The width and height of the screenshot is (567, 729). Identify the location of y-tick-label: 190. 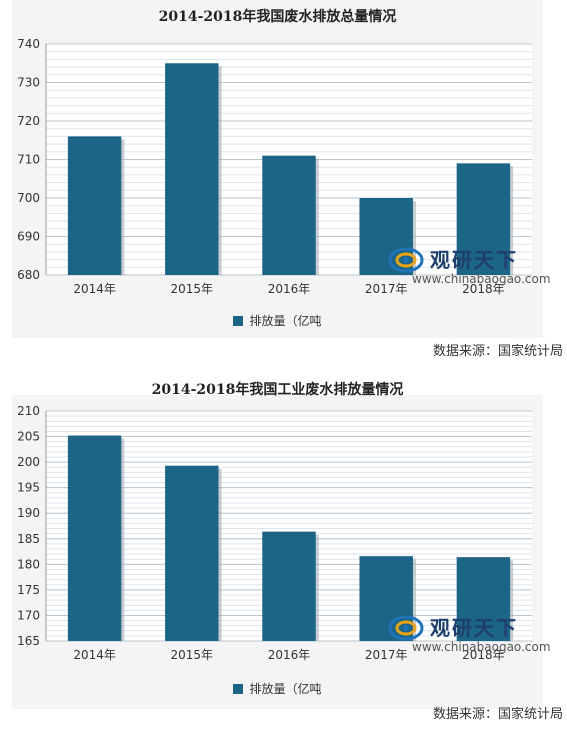
(28, 513).